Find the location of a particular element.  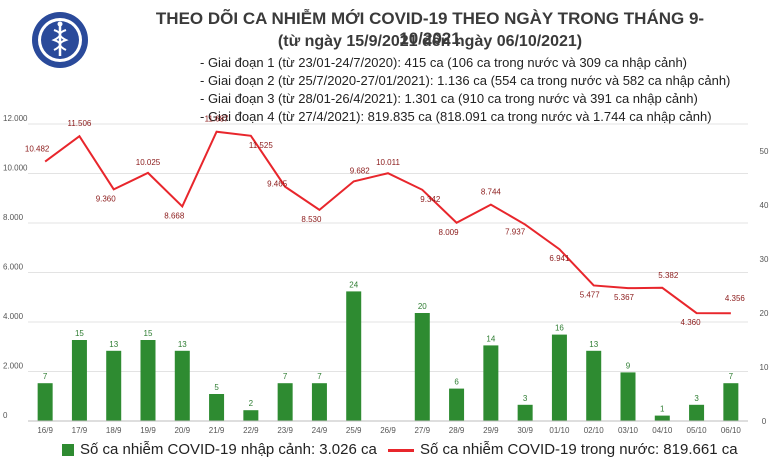

y-right-tick-label: 10 is located at coordinates (764, 367).